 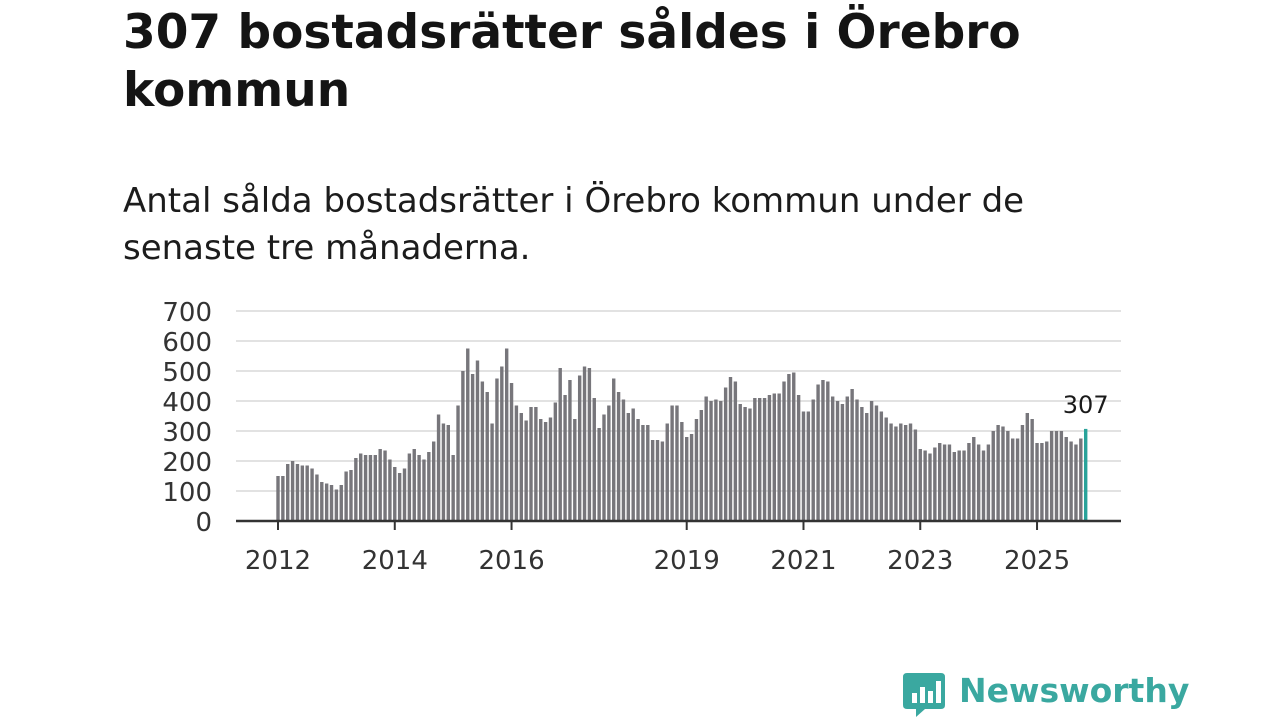 What do you see at coordinates (678, 524) in the screenshot?
I see `axes` at bounding box center [678, 524].